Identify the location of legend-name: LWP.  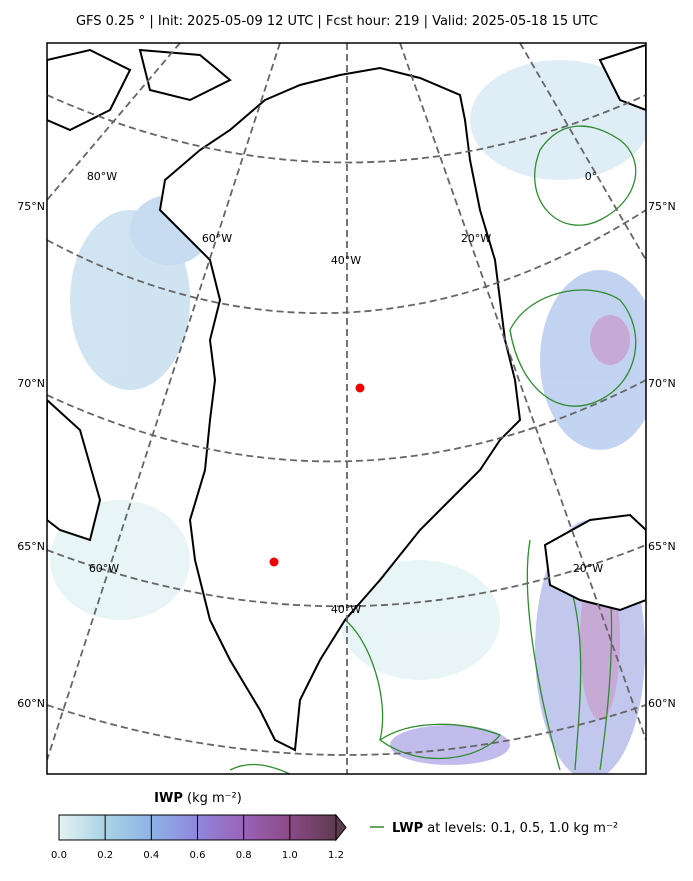
(407, 828).